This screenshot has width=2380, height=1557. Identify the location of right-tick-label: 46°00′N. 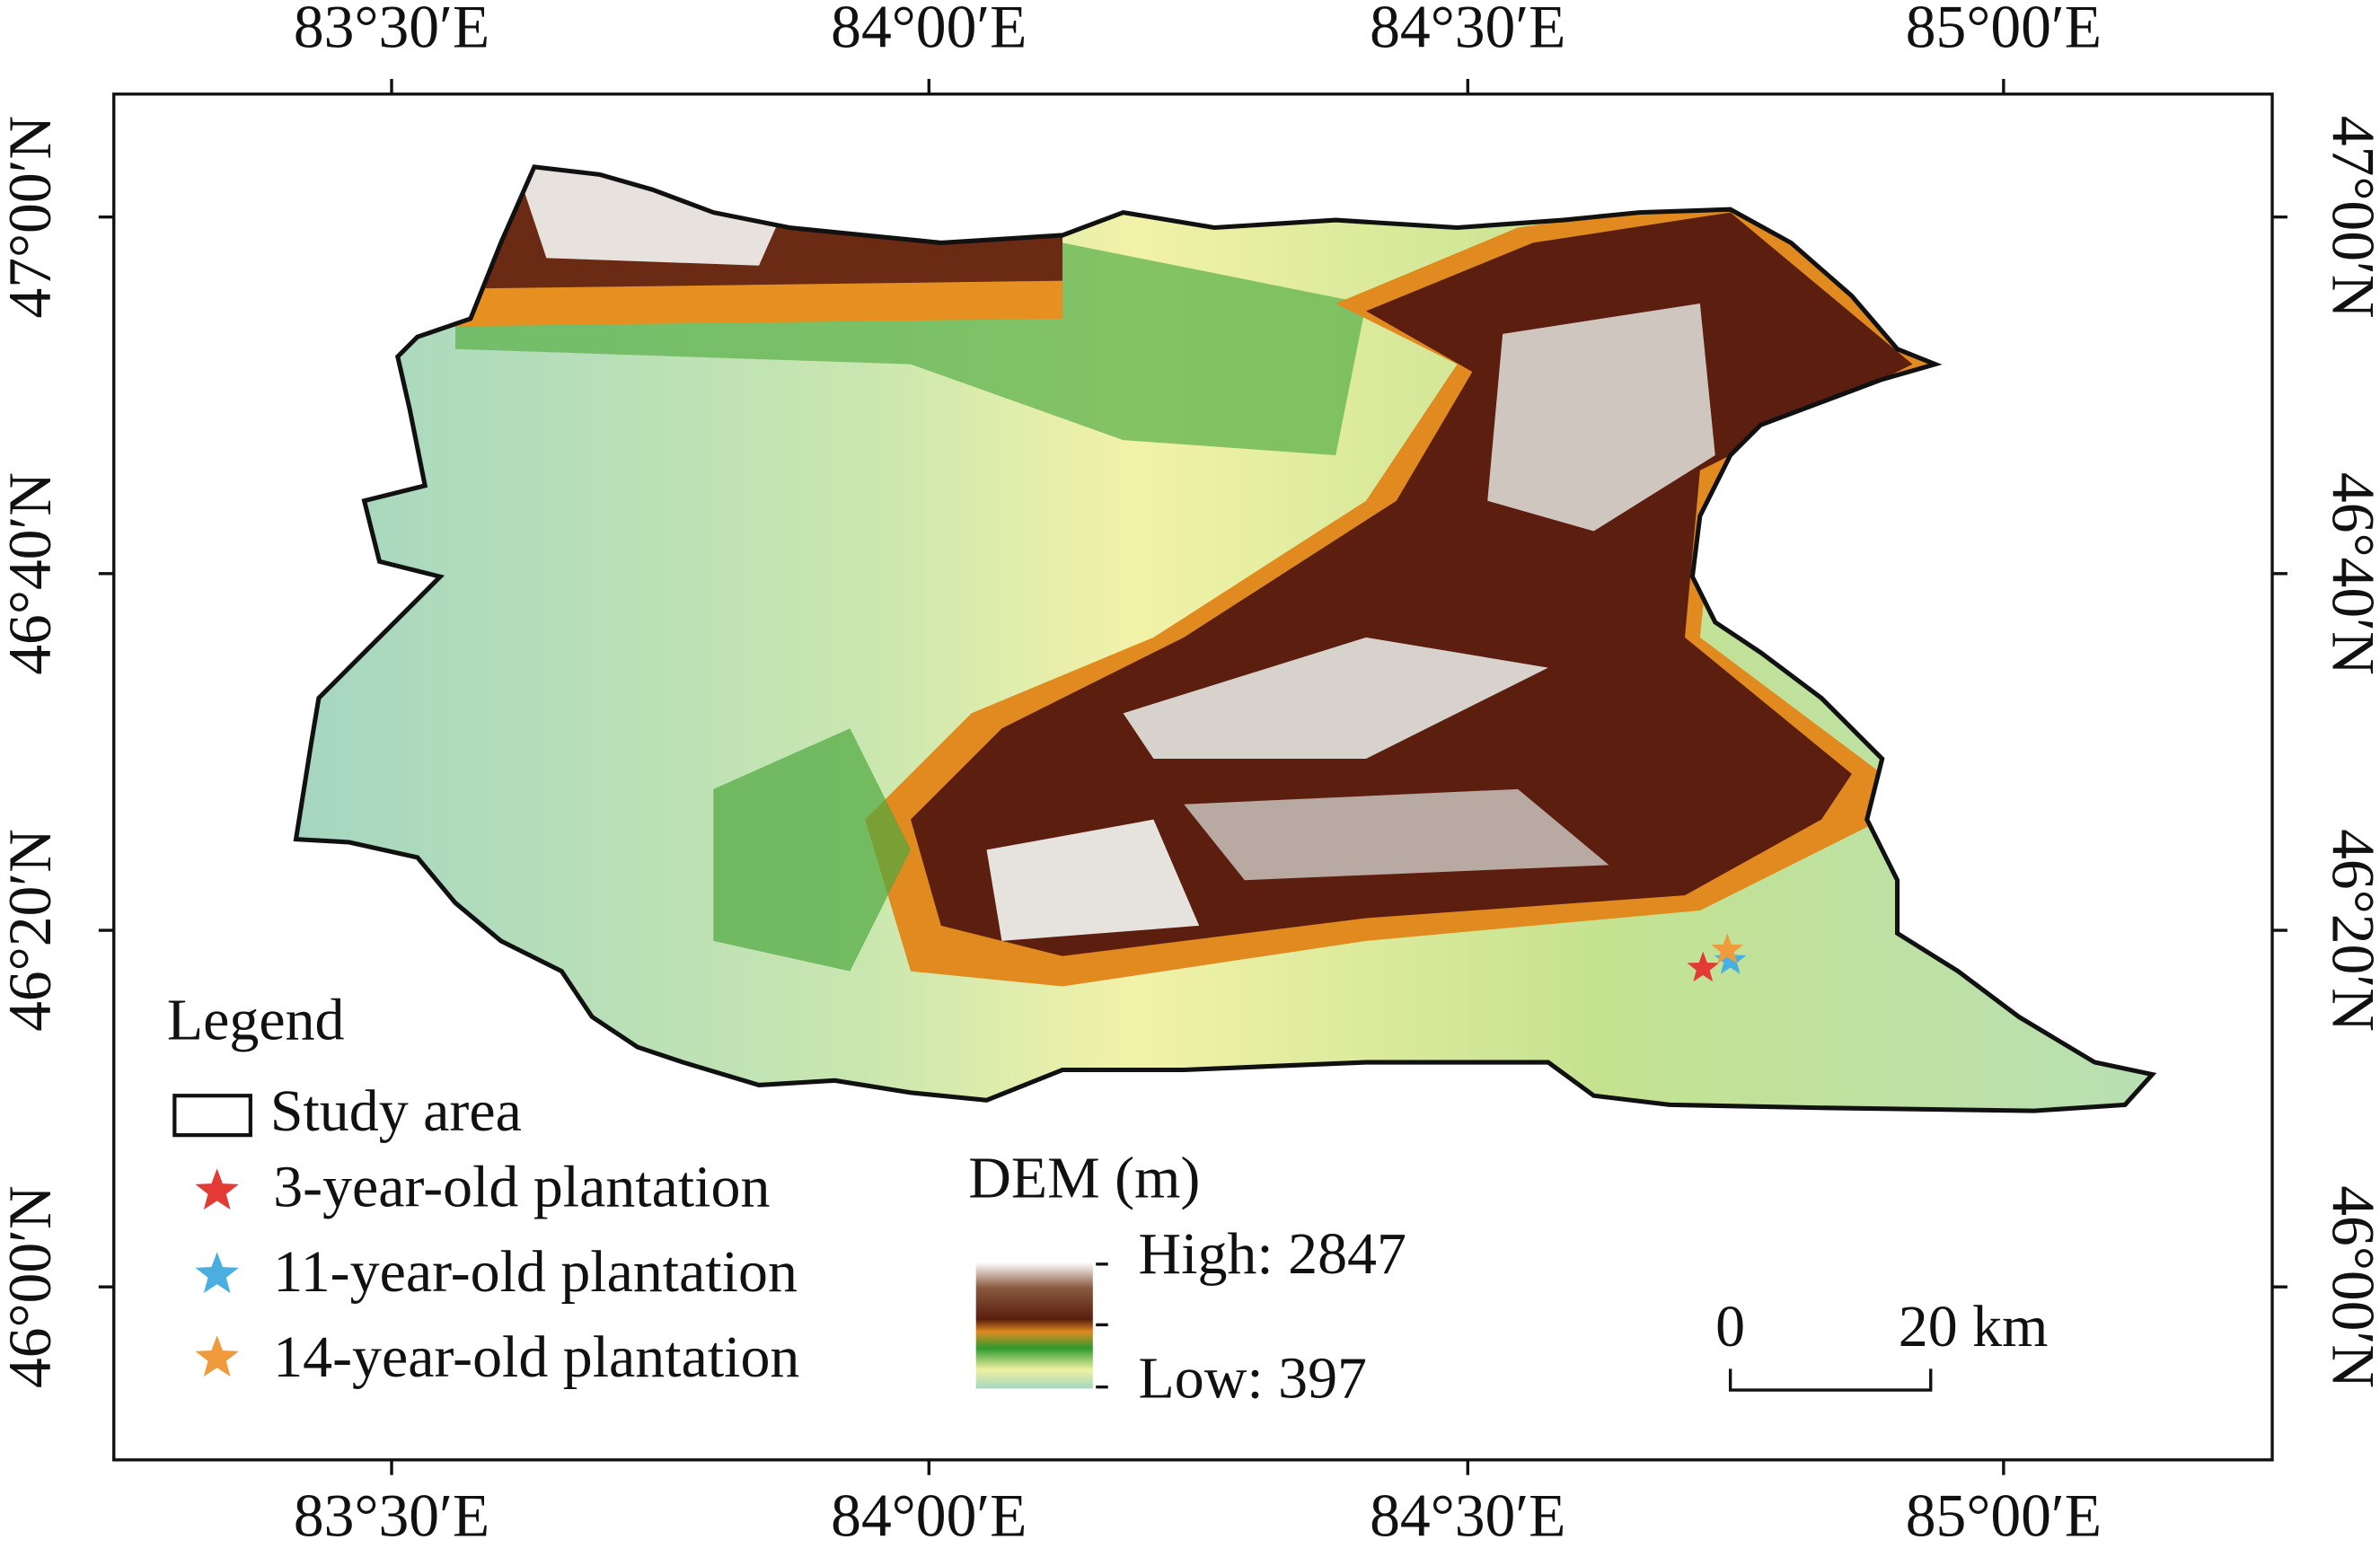
(2349, 1286).